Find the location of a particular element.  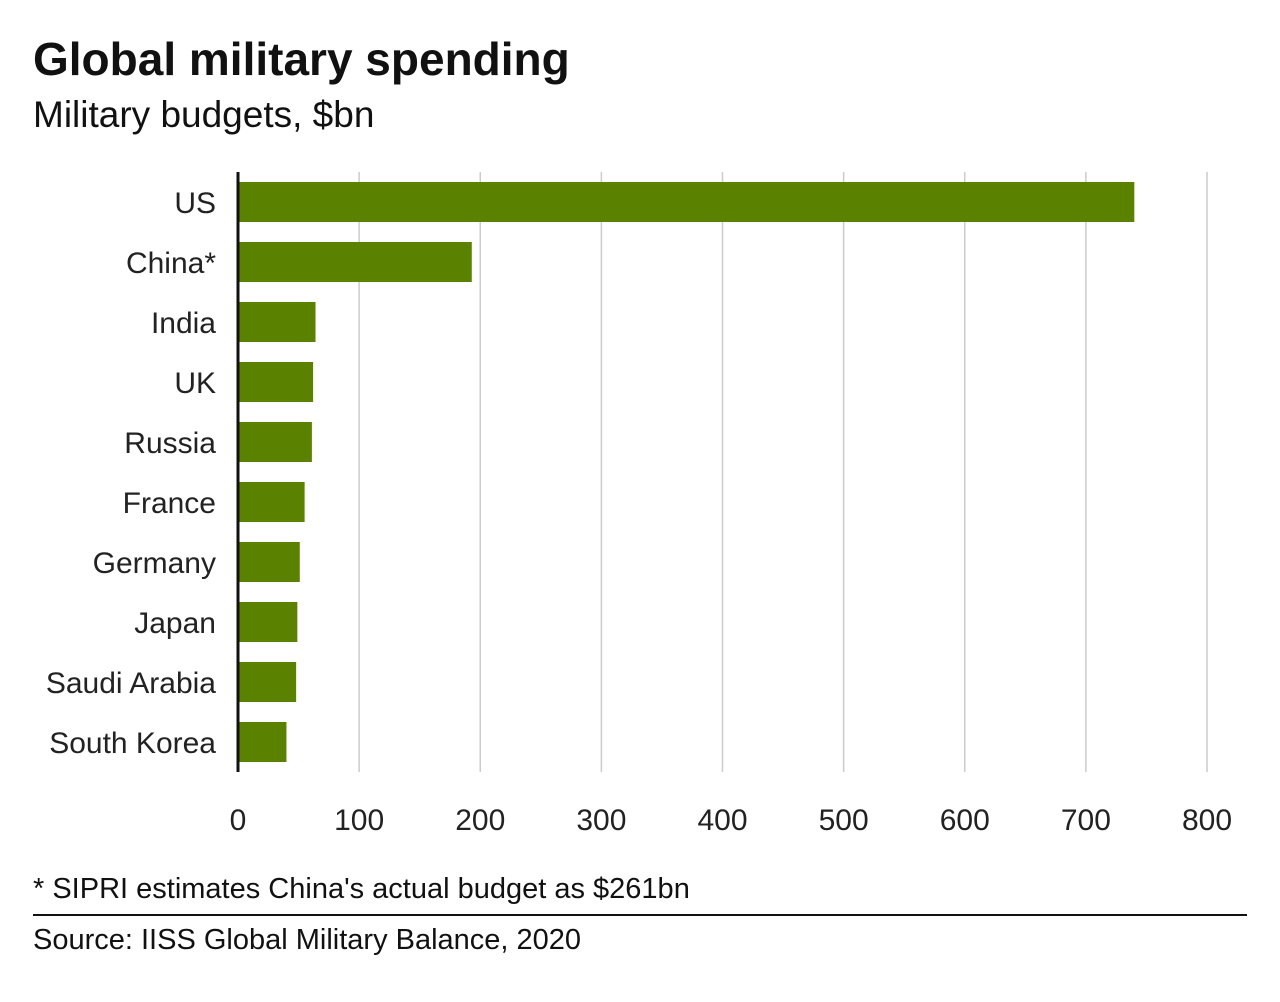

tick-labels: 0 100 200 300 400 500 600 700 800 is located at coordinates (731, 820).